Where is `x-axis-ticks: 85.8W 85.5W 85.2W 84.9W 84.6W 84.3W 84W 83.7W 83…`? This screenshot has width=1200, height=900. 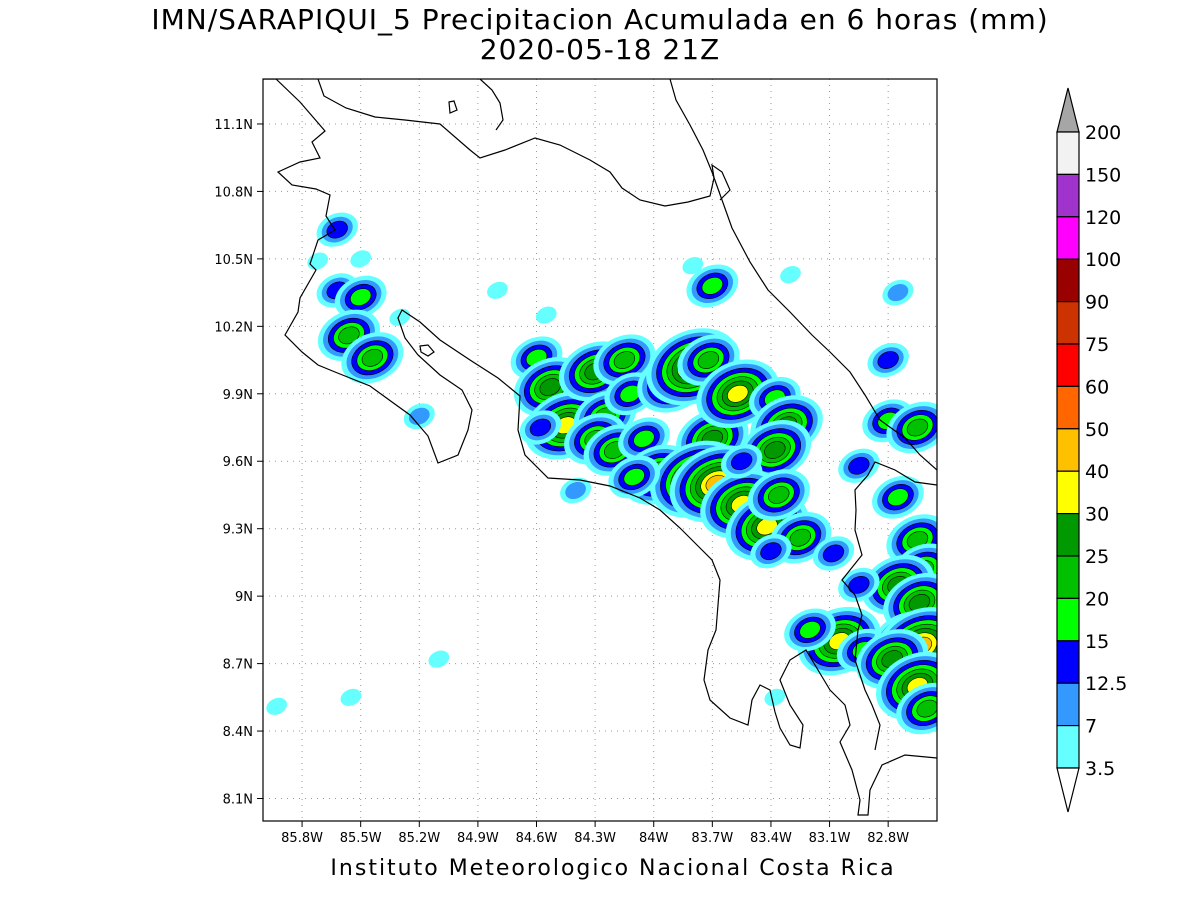 x-axis-ticks: 85.8W 85.5W 85.2W 84.9W 84.6W 84.3W 84W 83.7W 83… is located at coordinates (595, 833).